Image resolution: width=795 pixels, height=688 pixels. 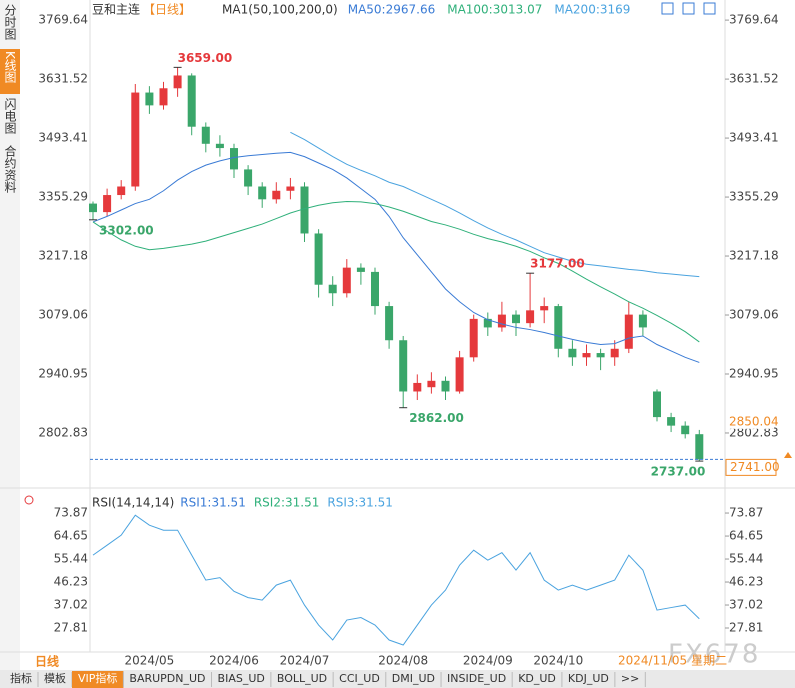 What do you see at coordinates (746, 559) in the screenshot?
I see `y-tick-label: 55.44` at bounding box center [746, 559].